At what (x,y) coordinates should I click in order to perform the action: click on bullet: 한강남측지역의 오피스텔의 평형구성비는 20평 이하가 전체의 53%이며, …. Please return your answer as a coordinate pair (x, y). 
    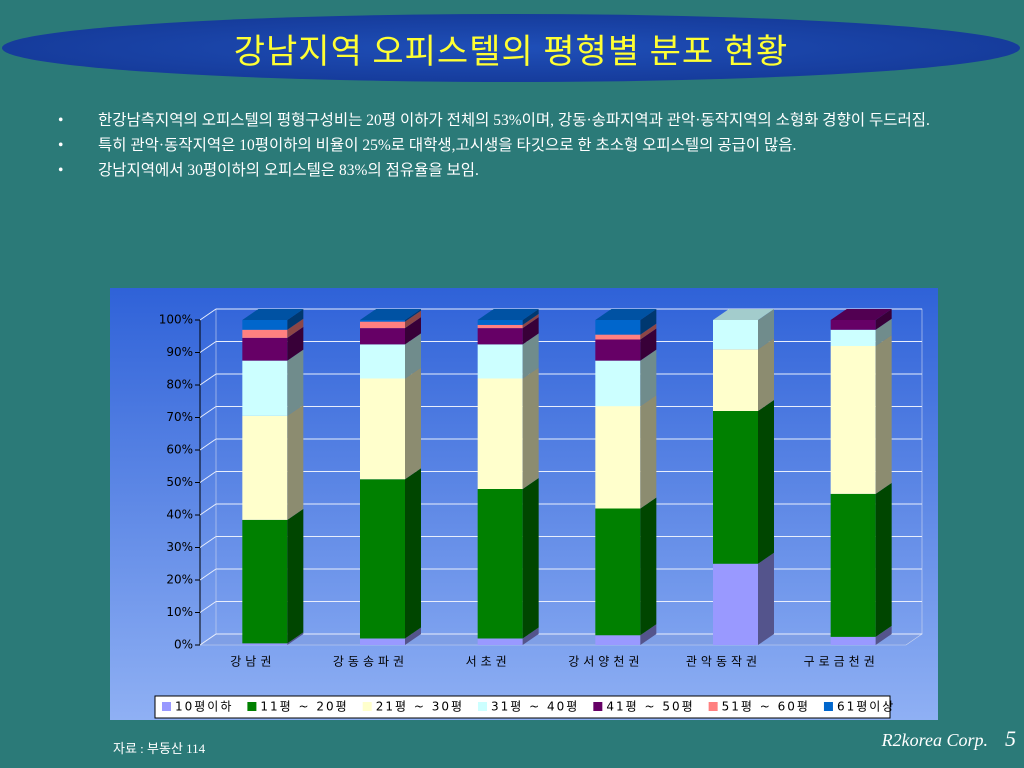
    Looking at the image, I should click on (508, 120).